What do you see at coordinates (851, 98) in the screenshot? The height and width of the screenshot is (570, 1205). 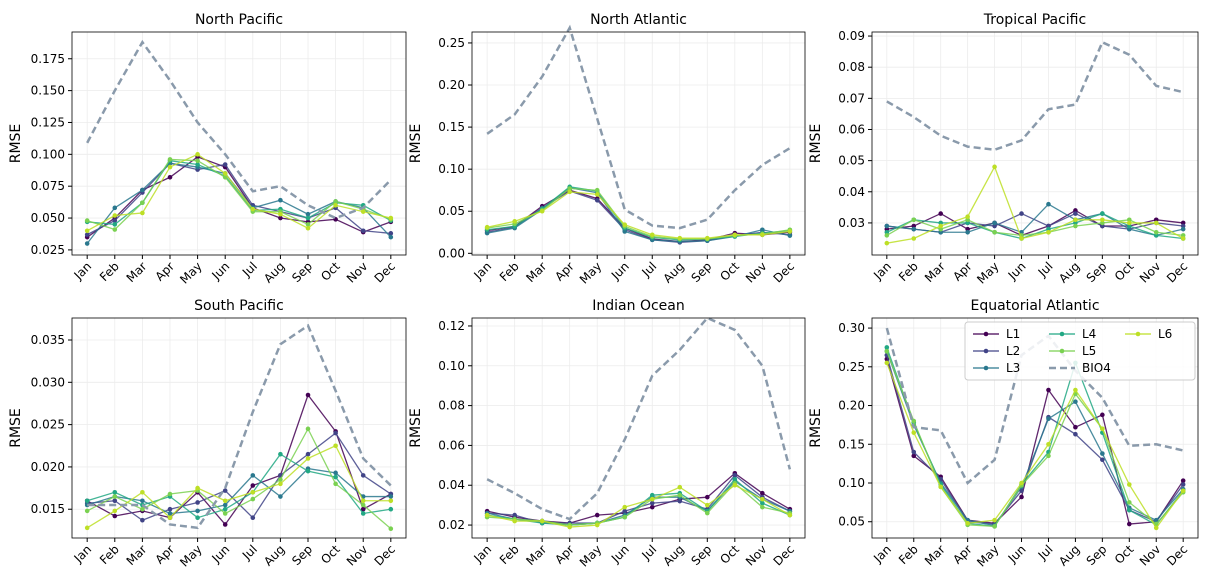 I see `y-tick-label: 0.07` at bounding box center [851, 98].